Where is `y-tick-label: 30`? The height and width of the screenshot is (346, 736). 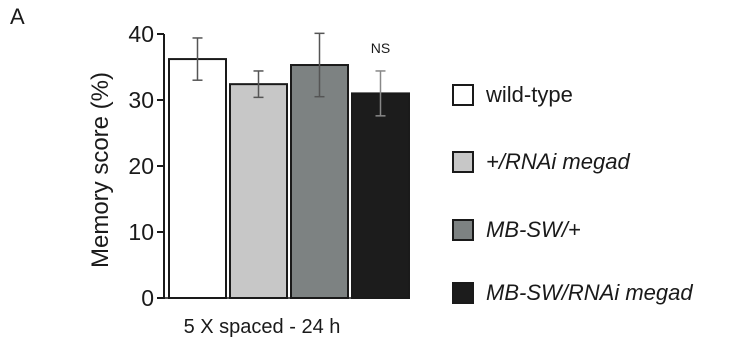 y-tick-label: 30 is located at coordinates (141, 100).